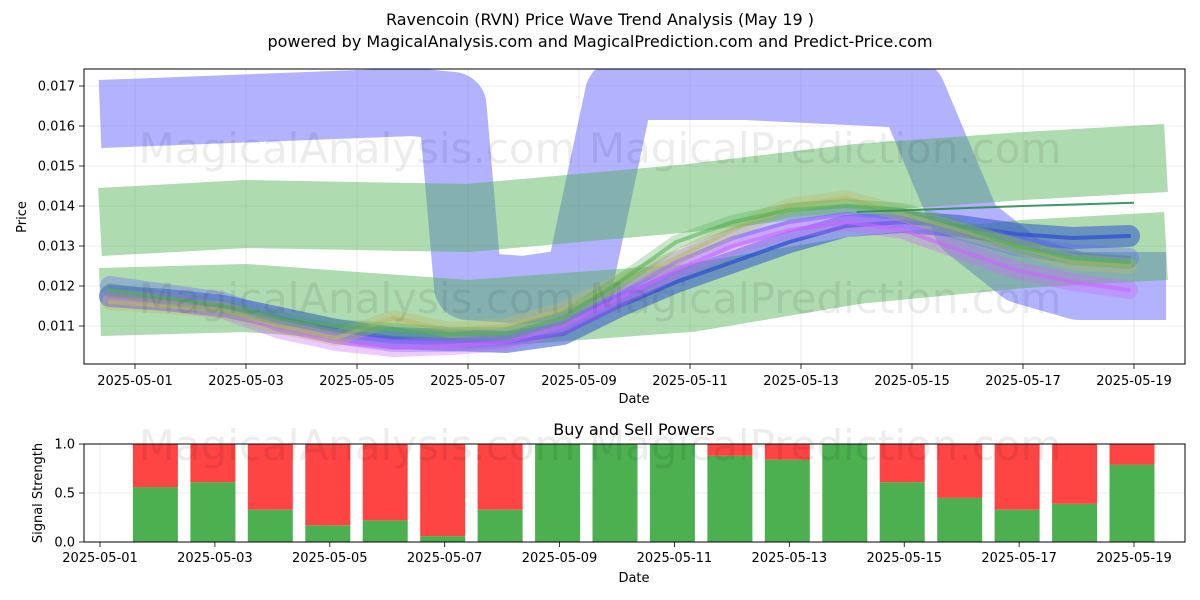 Image resolution: width=1200 pixels, height=600 pixels. I want to click on y-tick-label: 0.014, so click(56, 207).